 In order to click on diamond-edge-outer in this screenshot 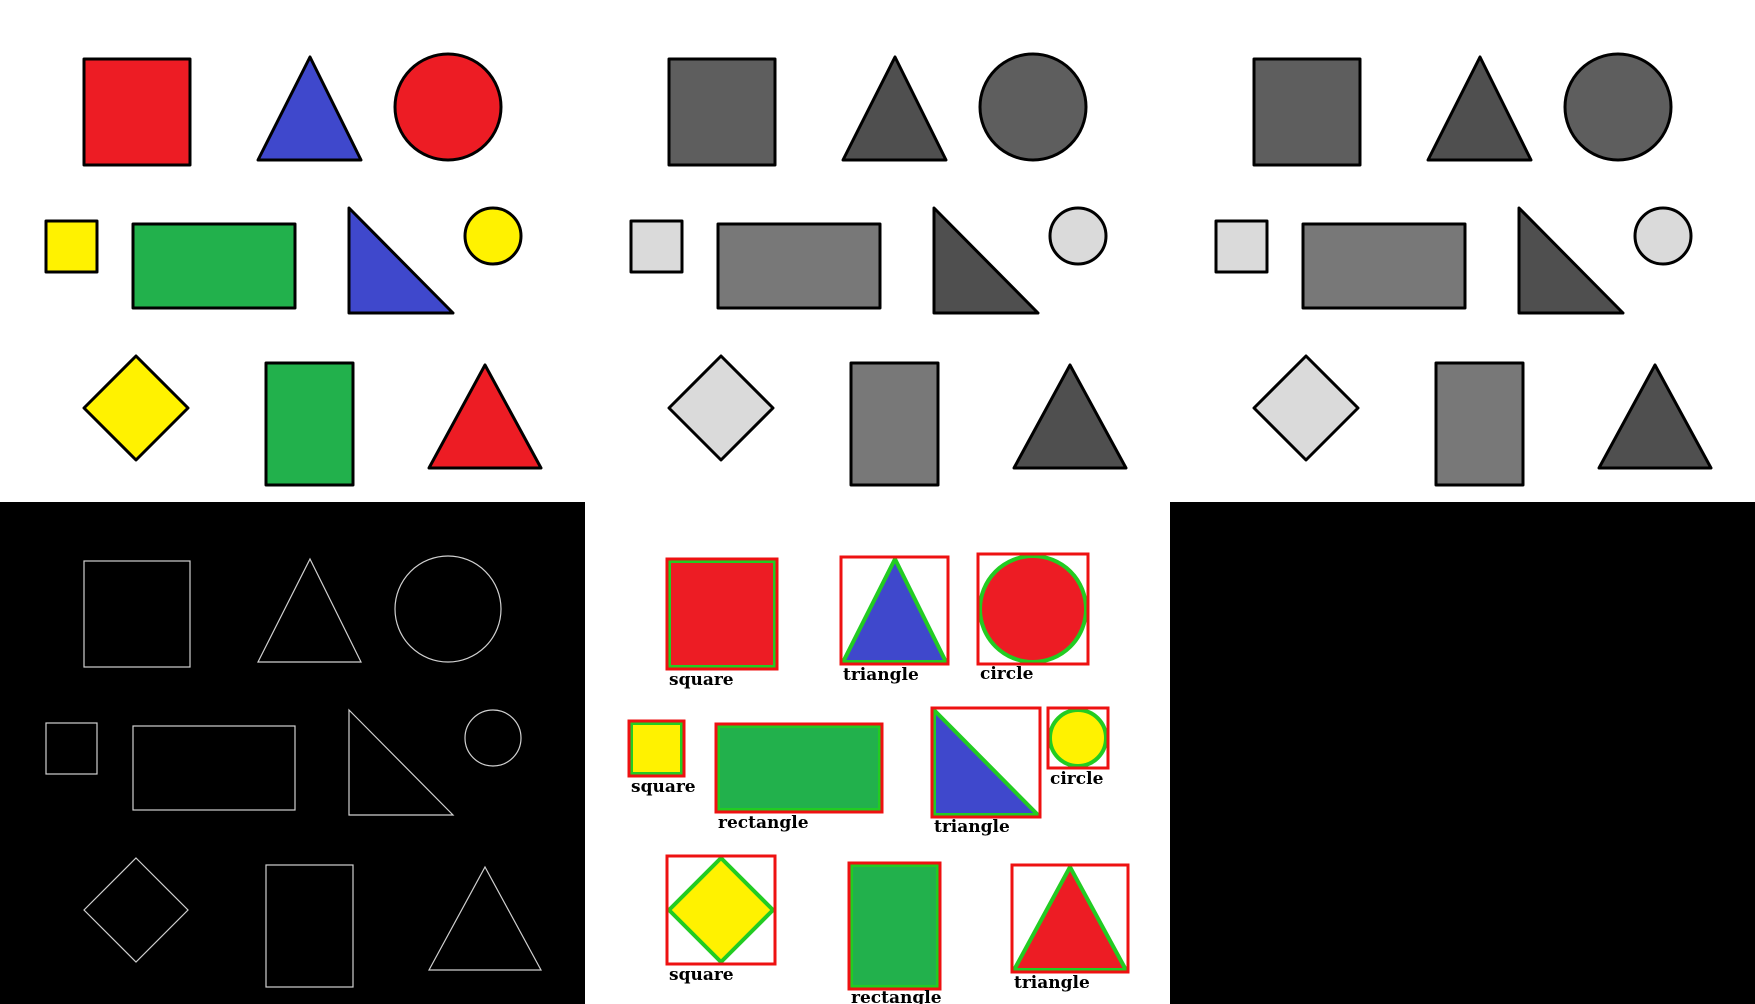, I will do `click(136, 910)`.